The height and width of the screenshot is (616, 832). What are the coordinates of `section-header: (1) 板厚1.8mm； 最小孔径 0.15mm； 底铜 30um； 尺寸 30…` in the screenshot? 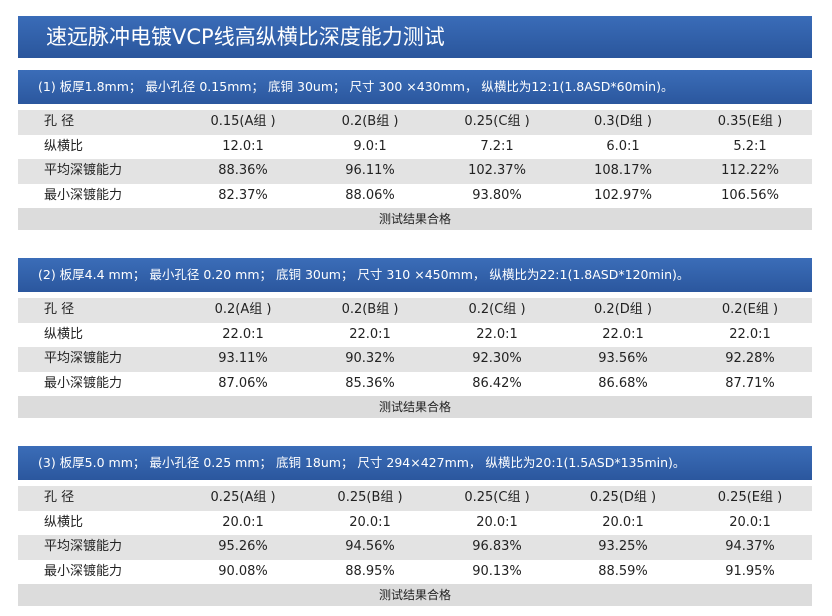 It's located at (415, 87).